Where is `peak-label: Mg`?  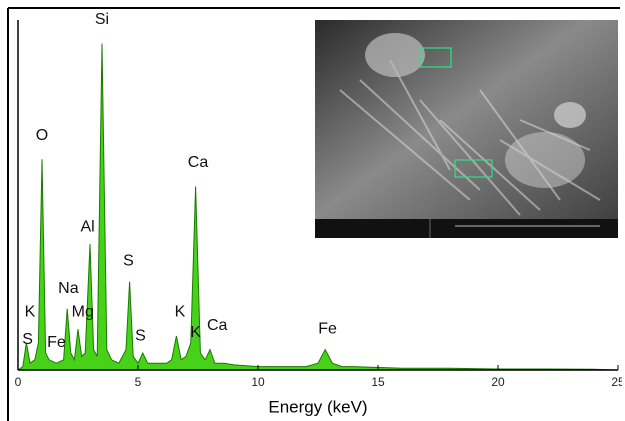
peak-label: Mg is located at coordinates (83, 312).